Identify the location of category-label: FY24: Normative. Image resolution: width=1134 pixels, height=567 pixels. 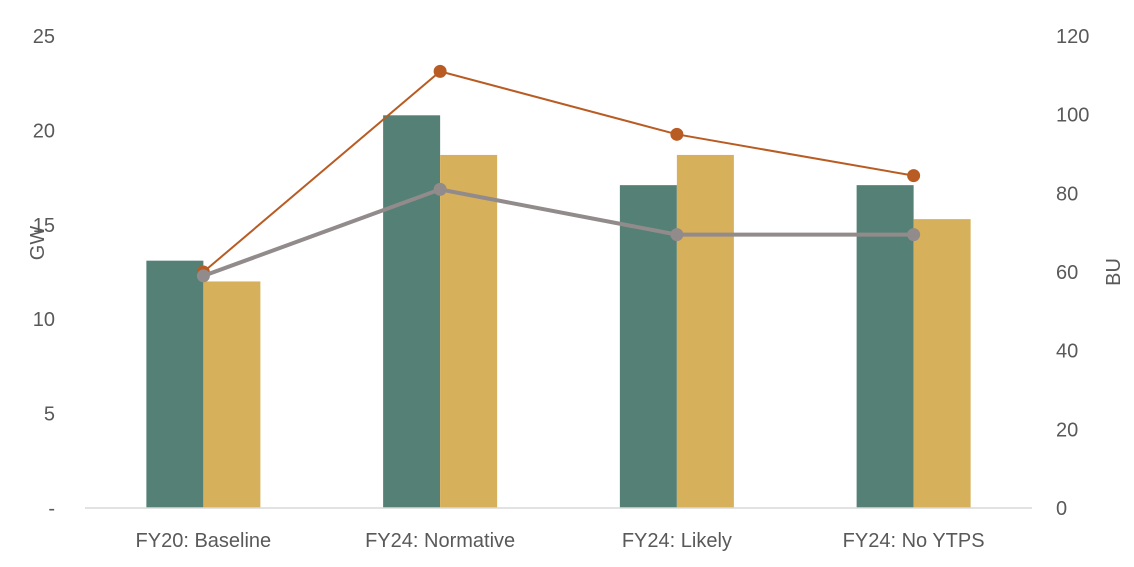
(440, 541).